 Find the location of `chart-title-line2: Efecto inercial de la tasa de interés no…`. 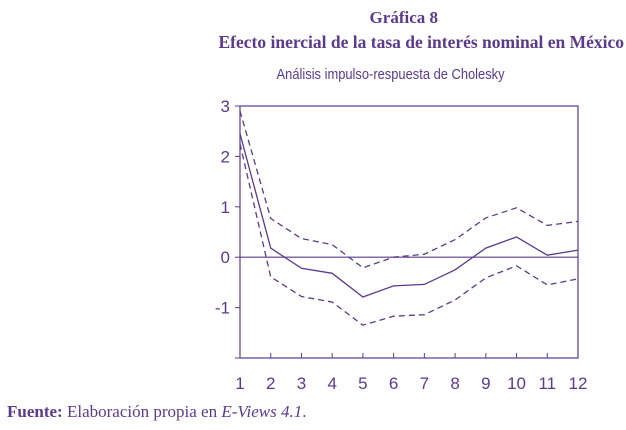

chart-title-line2: Efecto inercial de la tasa de interés no… is located at coordinates (421, 42).